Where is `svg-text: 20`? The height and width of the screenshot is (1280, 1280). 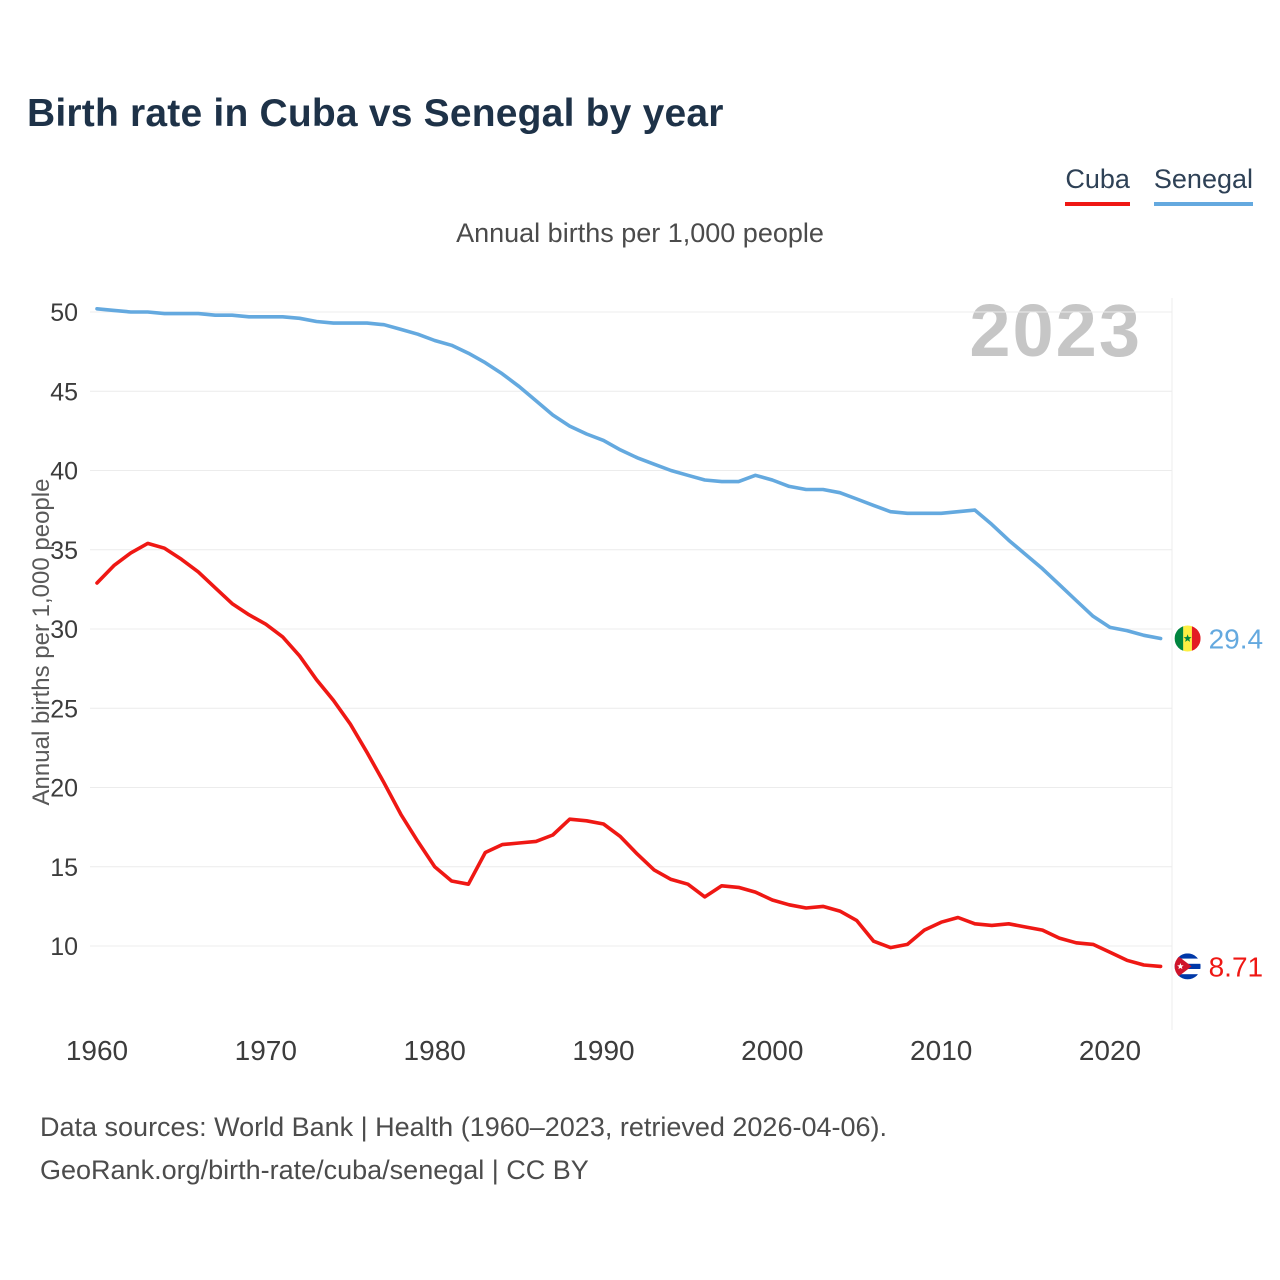 svg-text: 20 is located at coordinates (64, 789).